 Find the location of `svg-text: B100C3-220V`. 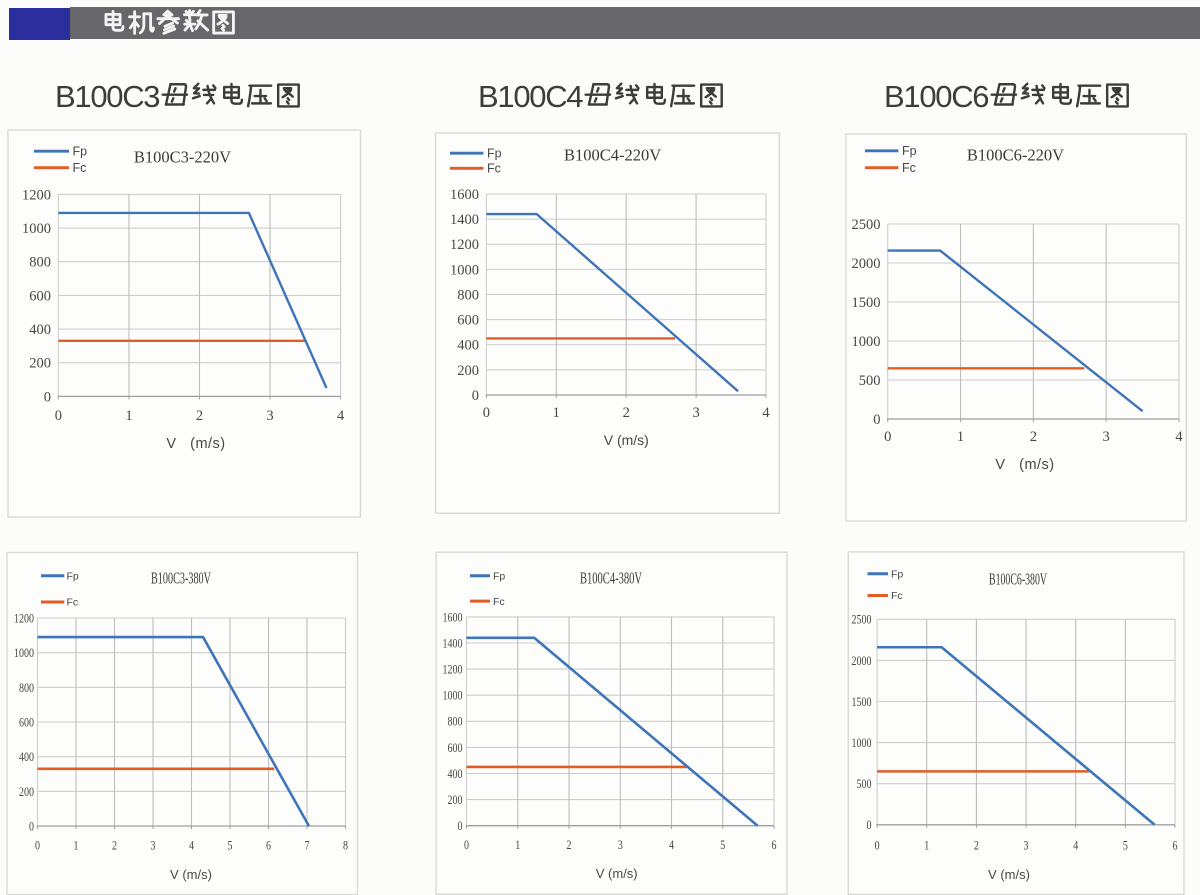

svg-text: B100C3-220V is located at coordinates (182, 156).